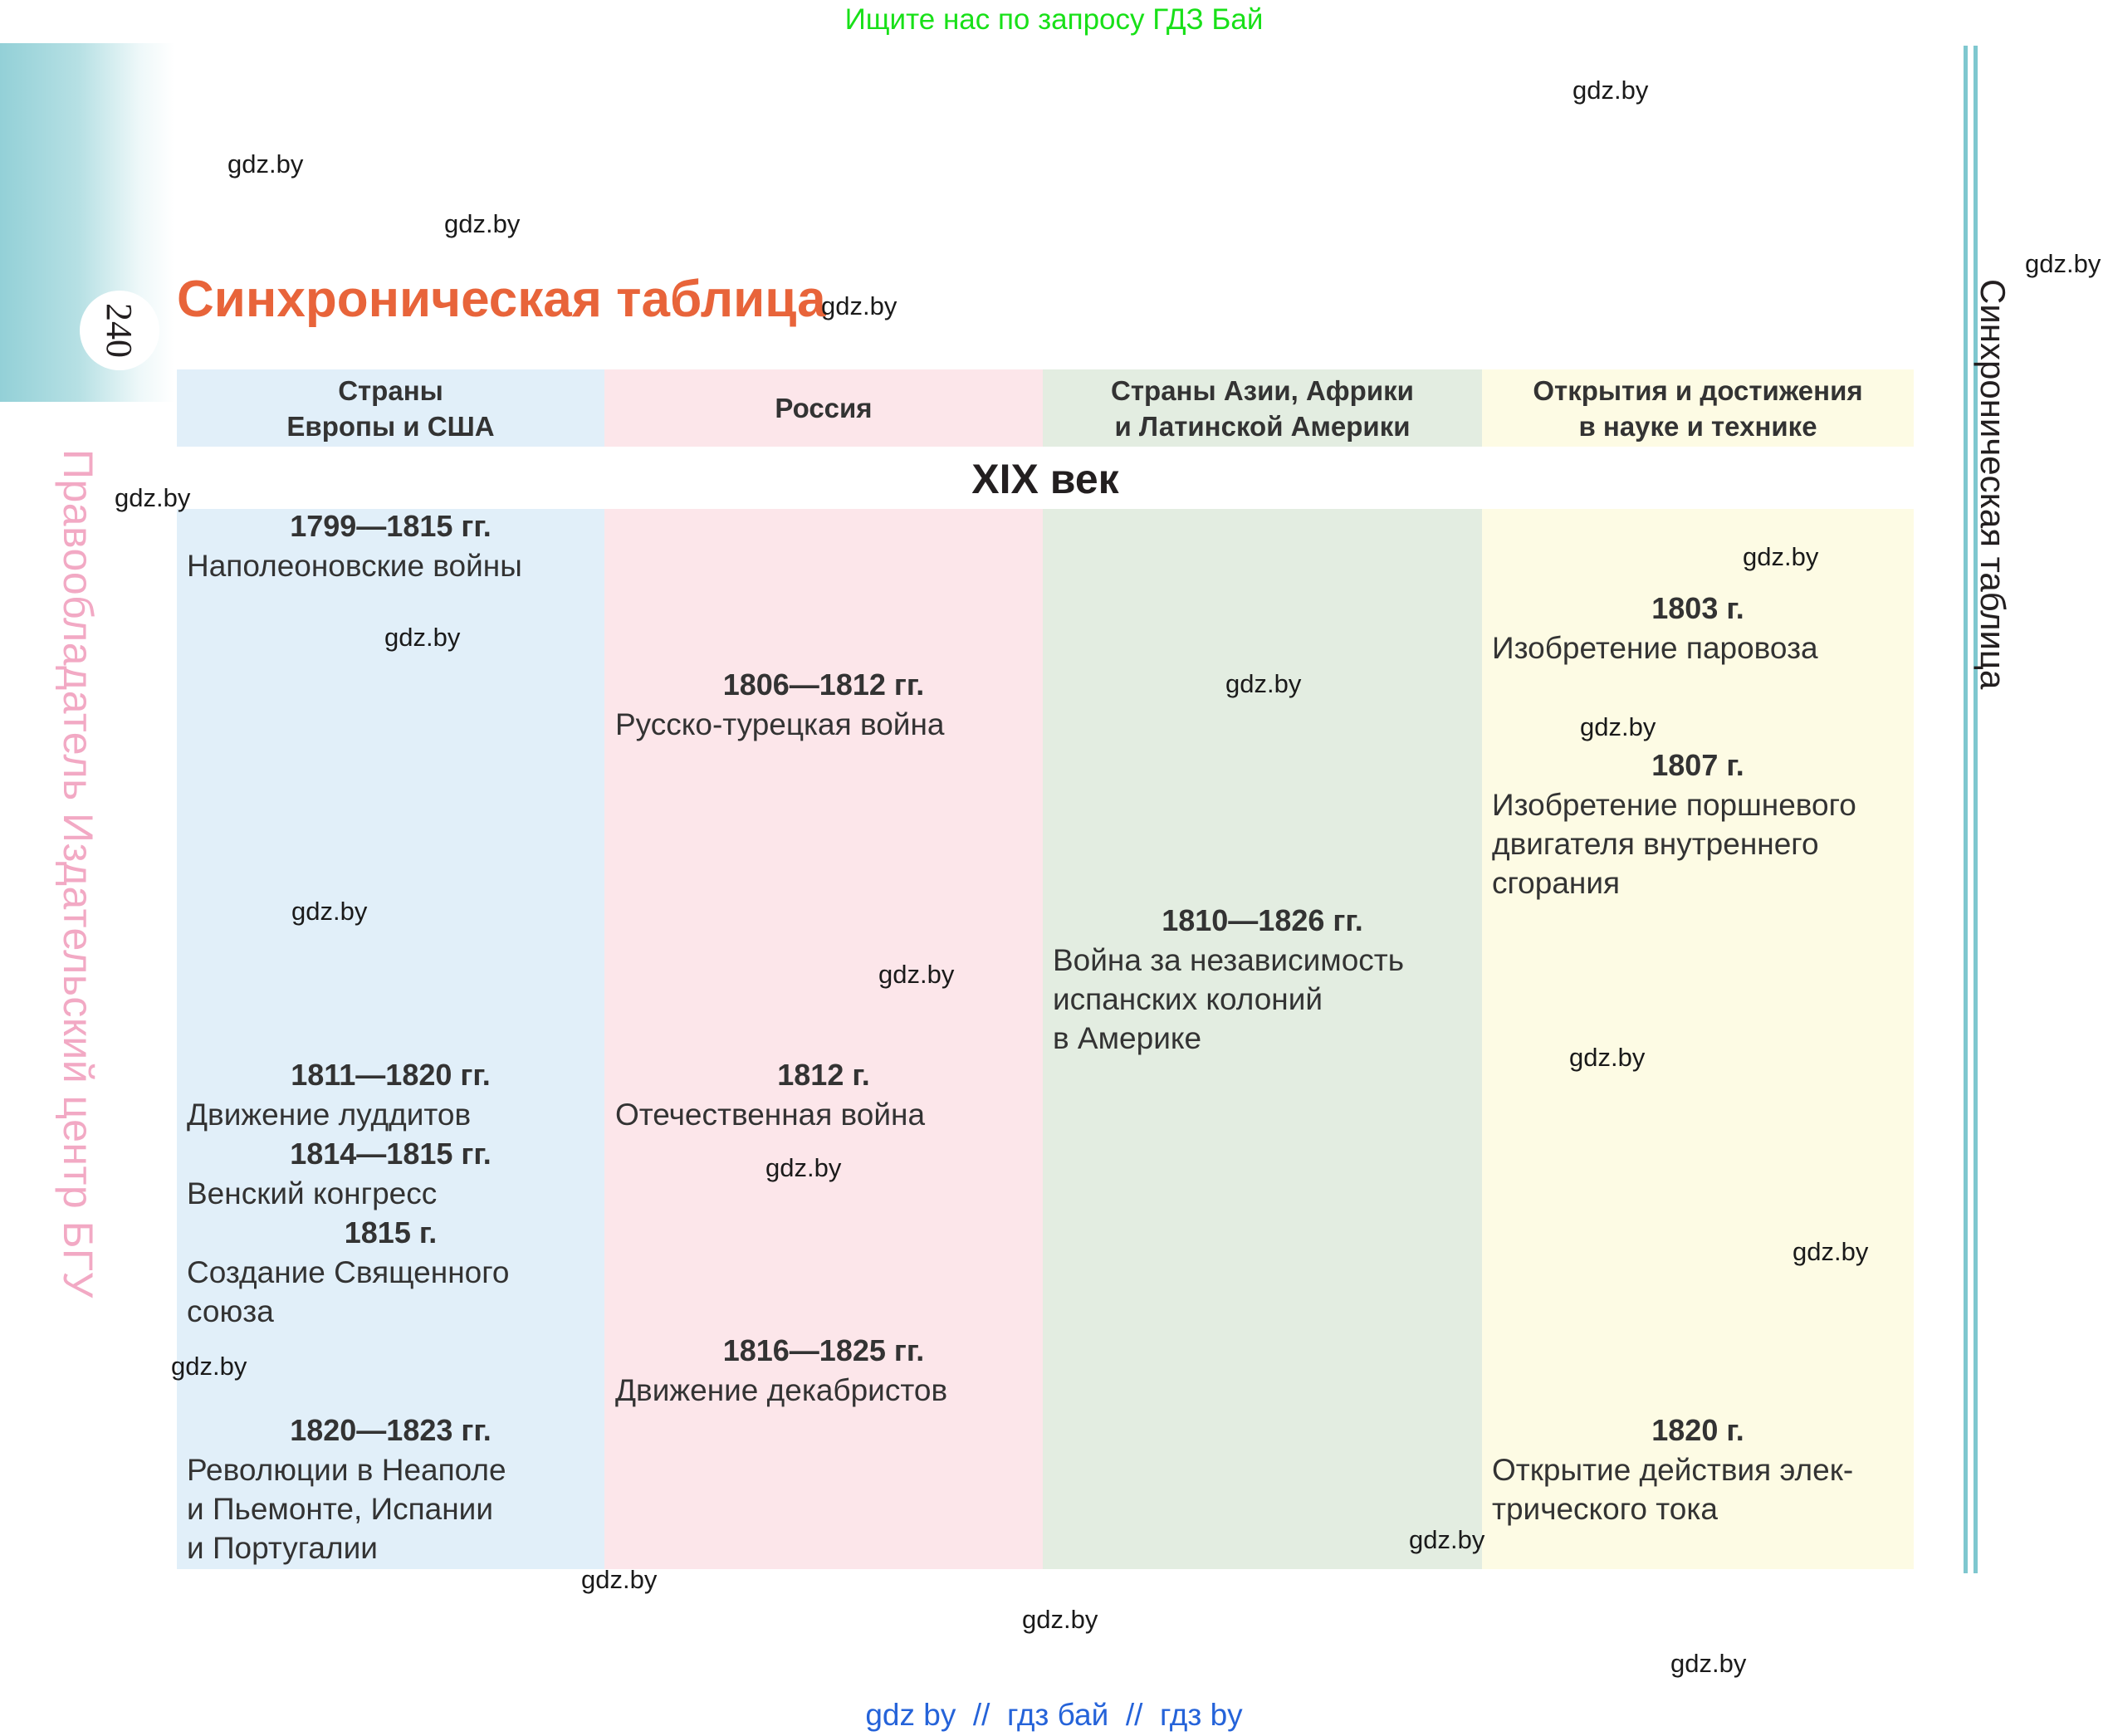  I want to click on side-section-title: Синхроническая таблица, so click(1993, 484).